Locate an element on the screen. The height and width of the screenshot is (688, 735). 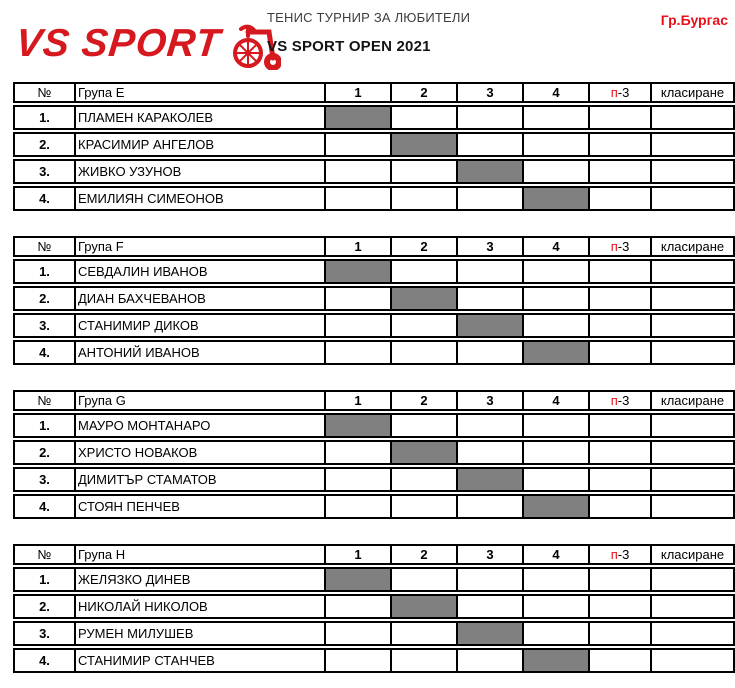
group-name-header: Група E is located at coordinates (200, 92).